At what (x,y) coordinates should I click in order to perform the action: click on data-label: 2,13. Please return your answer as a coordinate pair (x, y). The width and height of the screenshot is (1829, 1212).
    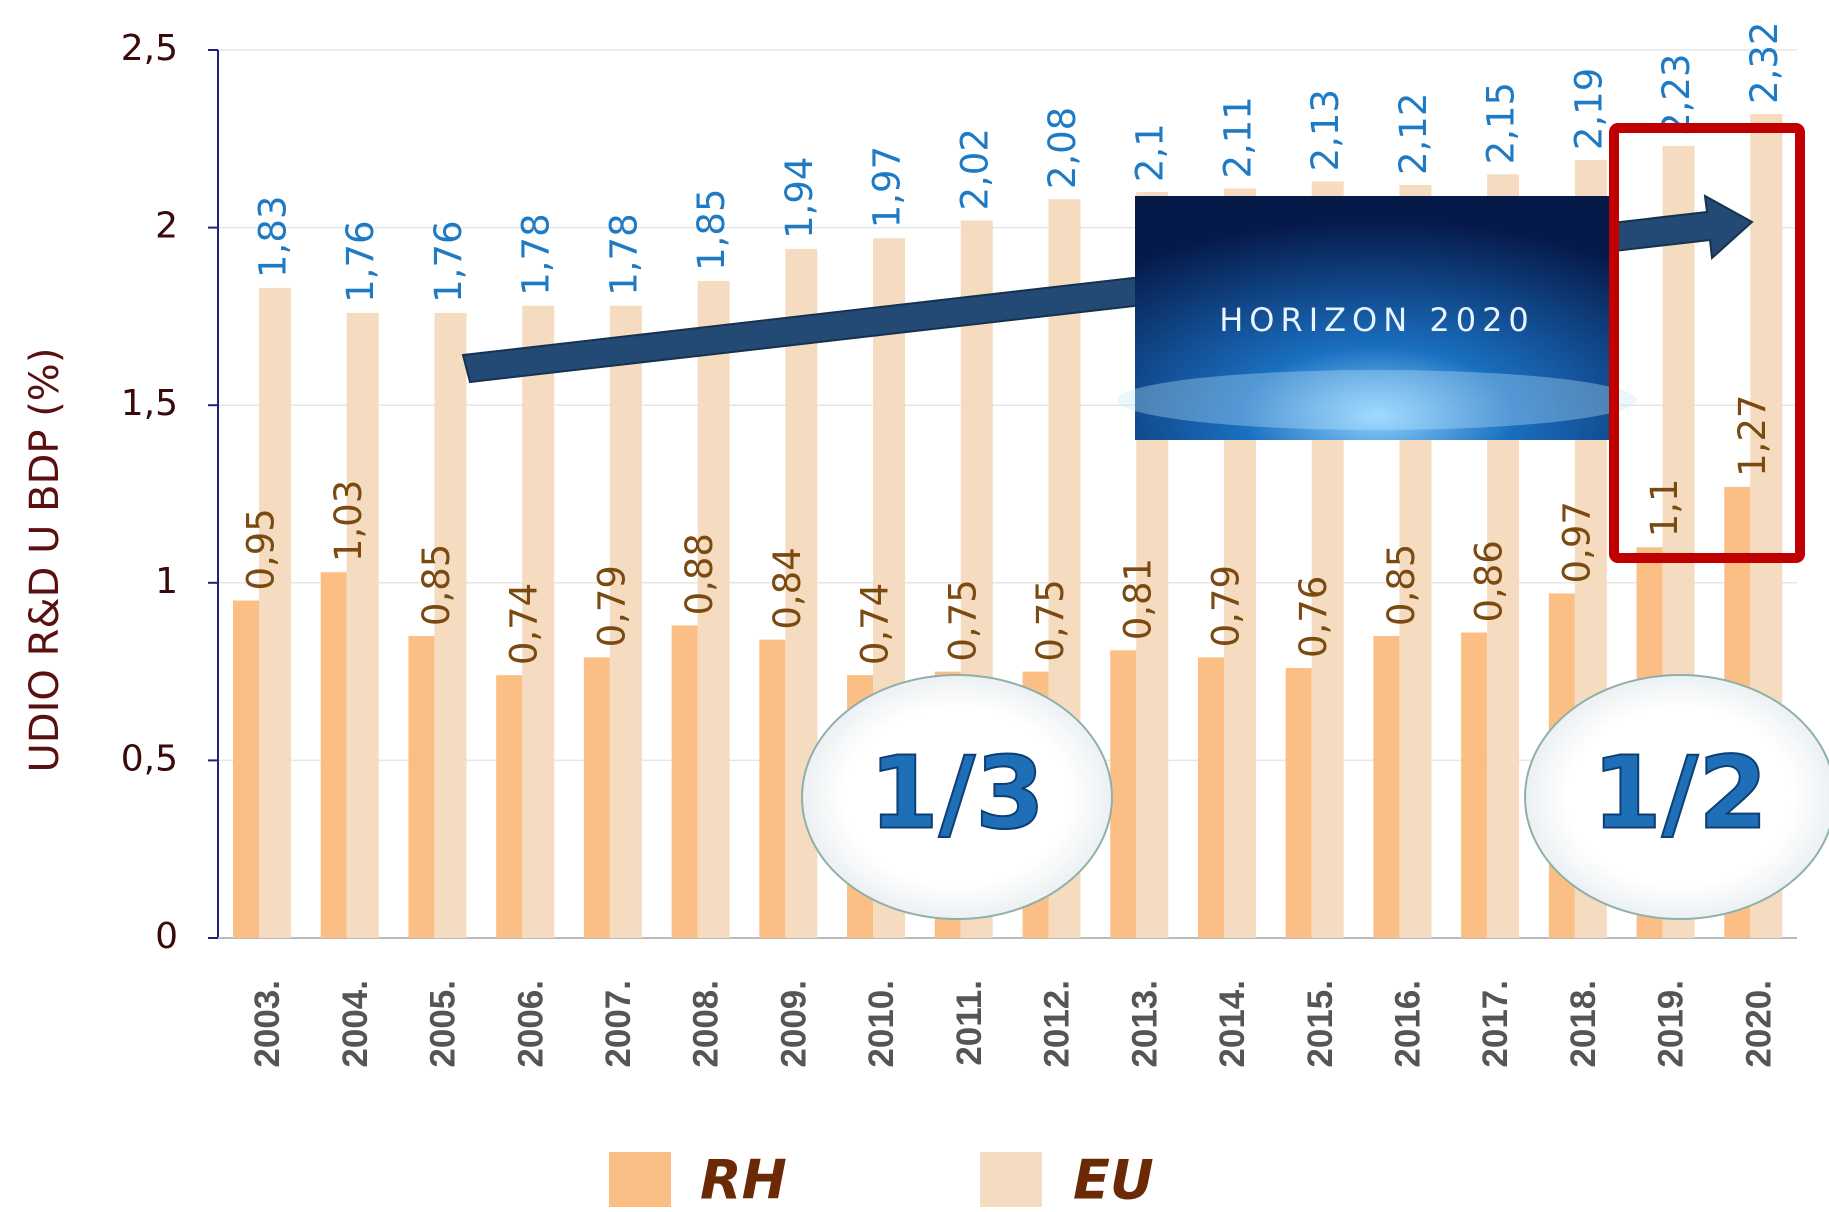
    Looking at the image, I should click on (1325, 130).